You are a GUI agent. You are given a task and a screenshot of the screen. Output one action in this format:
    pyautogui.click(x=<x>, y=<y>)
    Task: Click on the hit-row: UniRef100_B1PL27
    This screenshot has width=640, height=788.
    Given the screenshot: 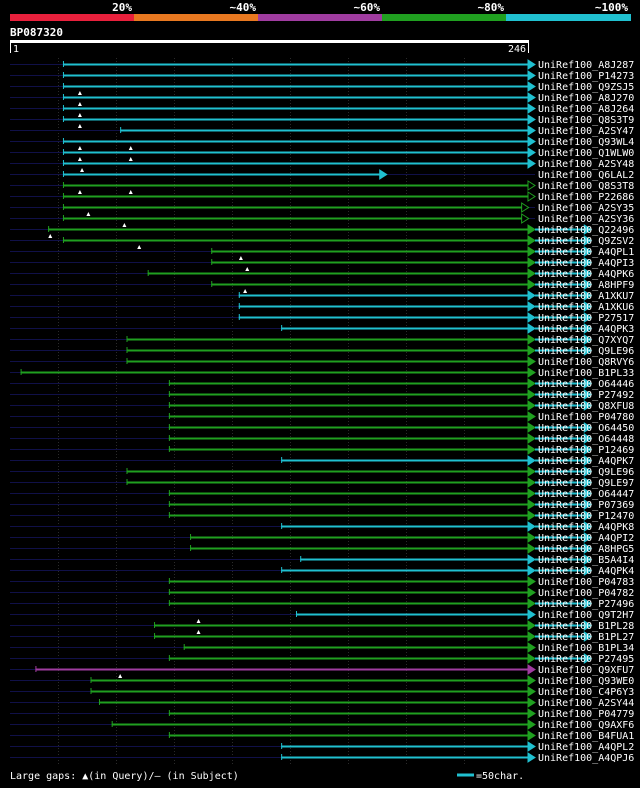 What is the action you would take?
    pyautogui.click(x=394, y=636)
    